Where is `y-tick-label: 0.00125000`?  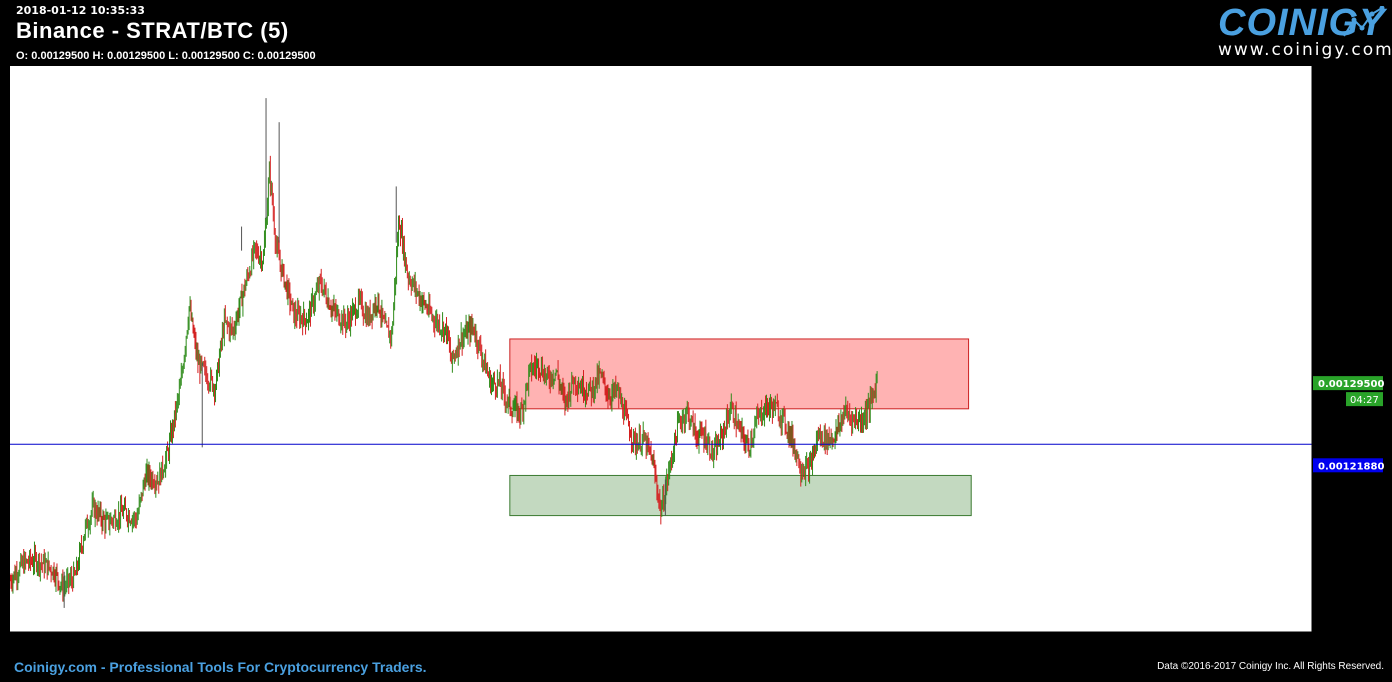
y-tick-label: 0.00125000 is located at coordinates (1349, 420).